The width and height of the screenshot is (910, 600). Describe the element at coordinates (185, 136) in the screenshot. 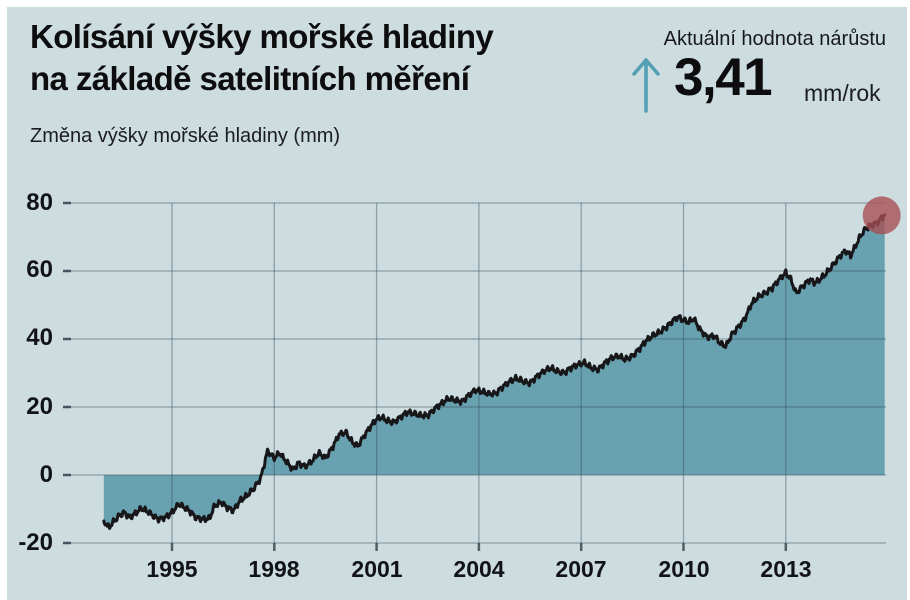

I see `y-axis-unit-label: Změna výšky mořské hladiny (mm)` at that location.